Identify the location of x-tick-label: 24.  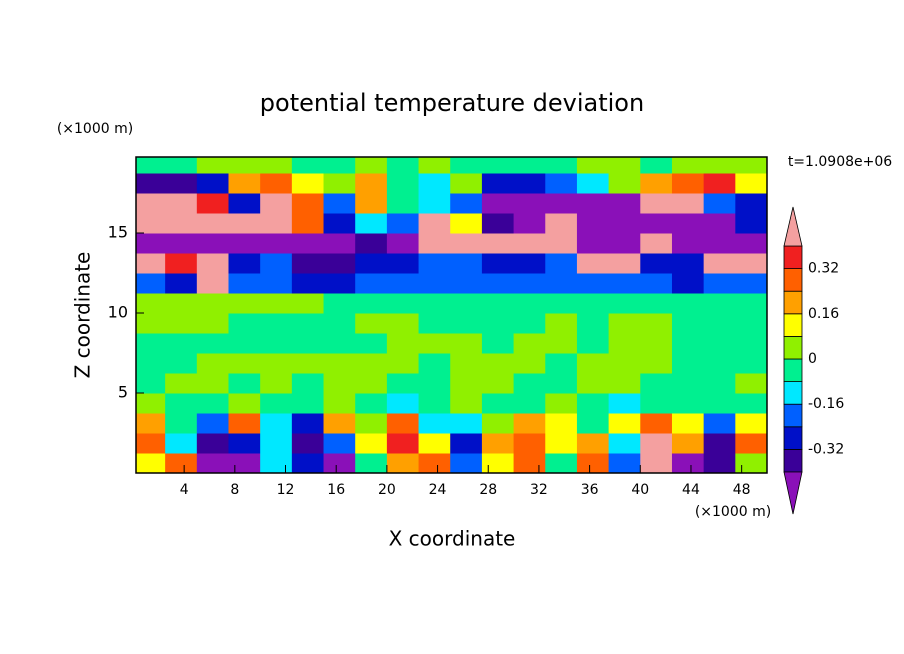
(438, 490).